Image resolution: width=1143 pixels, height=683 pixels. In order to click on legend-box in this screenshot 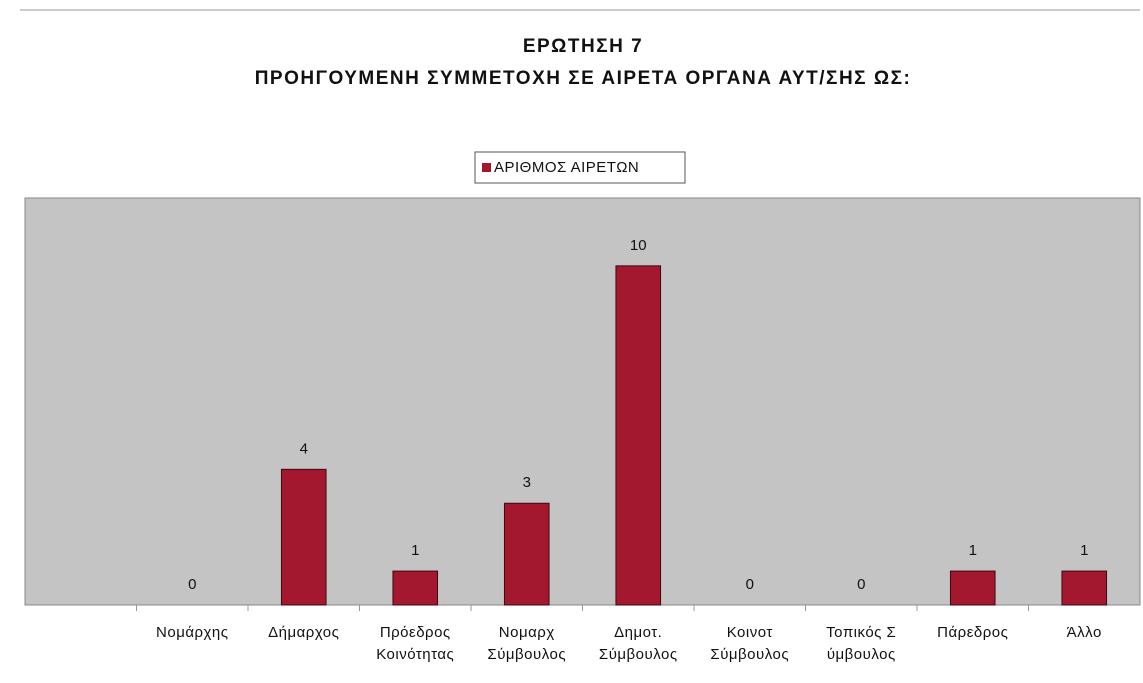, I will do `click(580, 167)`.